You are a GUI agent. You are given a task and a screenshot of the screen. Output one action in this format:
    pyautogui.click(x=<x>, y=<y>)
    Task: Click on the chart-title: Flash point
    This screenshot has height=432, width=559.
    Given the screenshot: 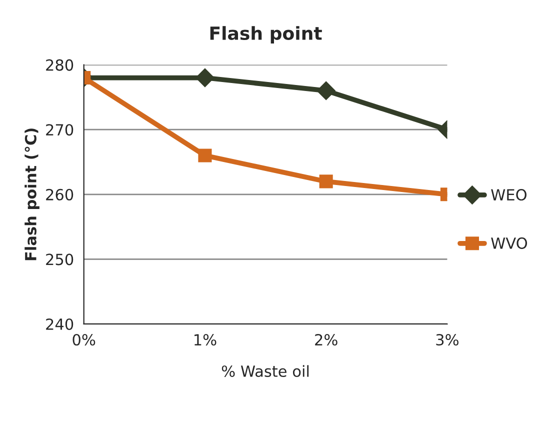 What is the action you would take?
    pyautogui.click(x=266, y=35)
    